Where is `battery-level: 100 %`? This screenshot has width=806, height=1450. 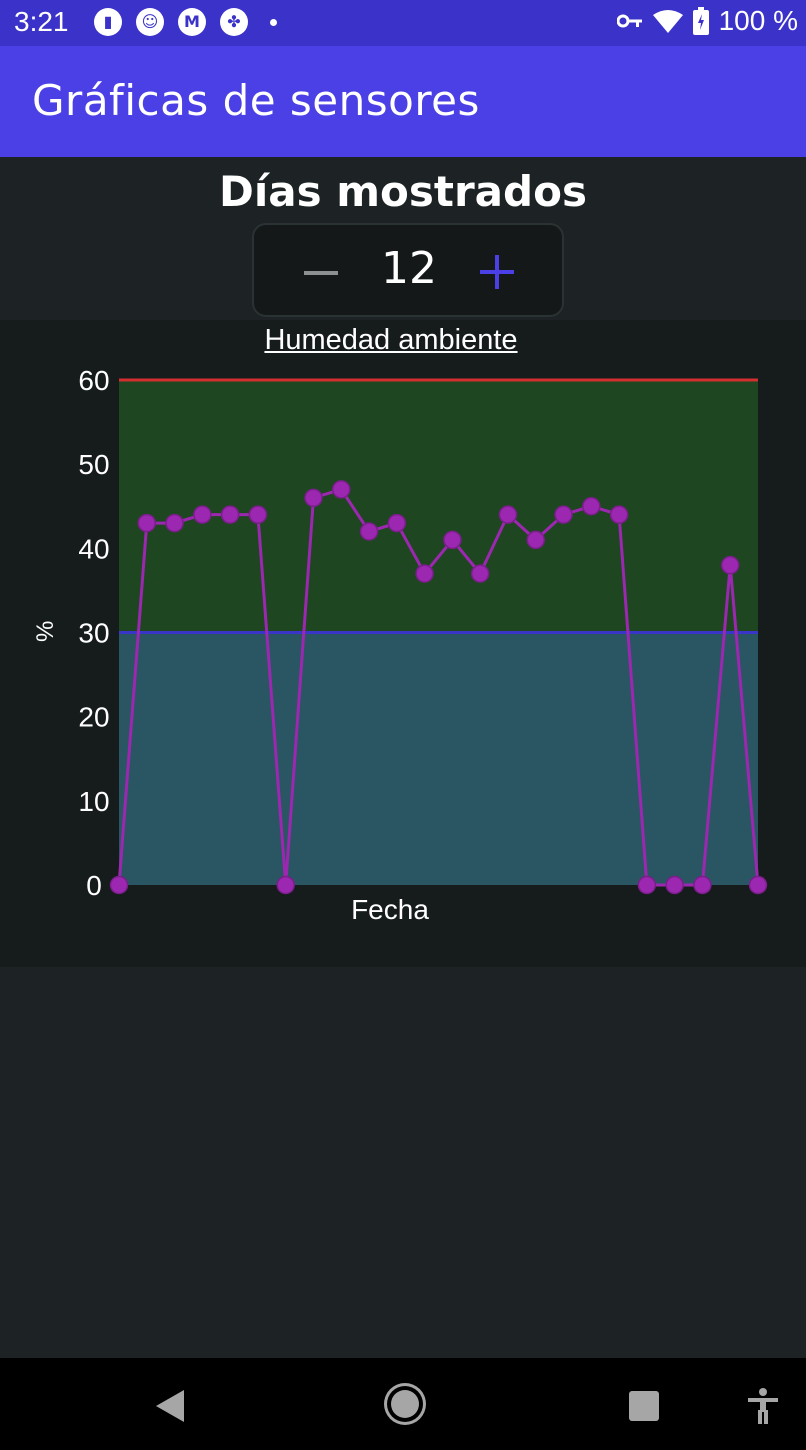
battery-level: 100 % is located at coordinates (758, 20).